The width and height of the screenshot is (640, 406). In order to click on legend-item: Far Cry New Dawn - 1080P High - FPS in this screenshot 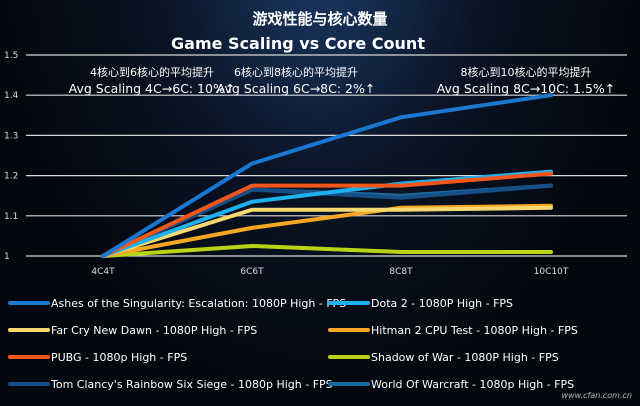, I will do `click(132, 330)`.